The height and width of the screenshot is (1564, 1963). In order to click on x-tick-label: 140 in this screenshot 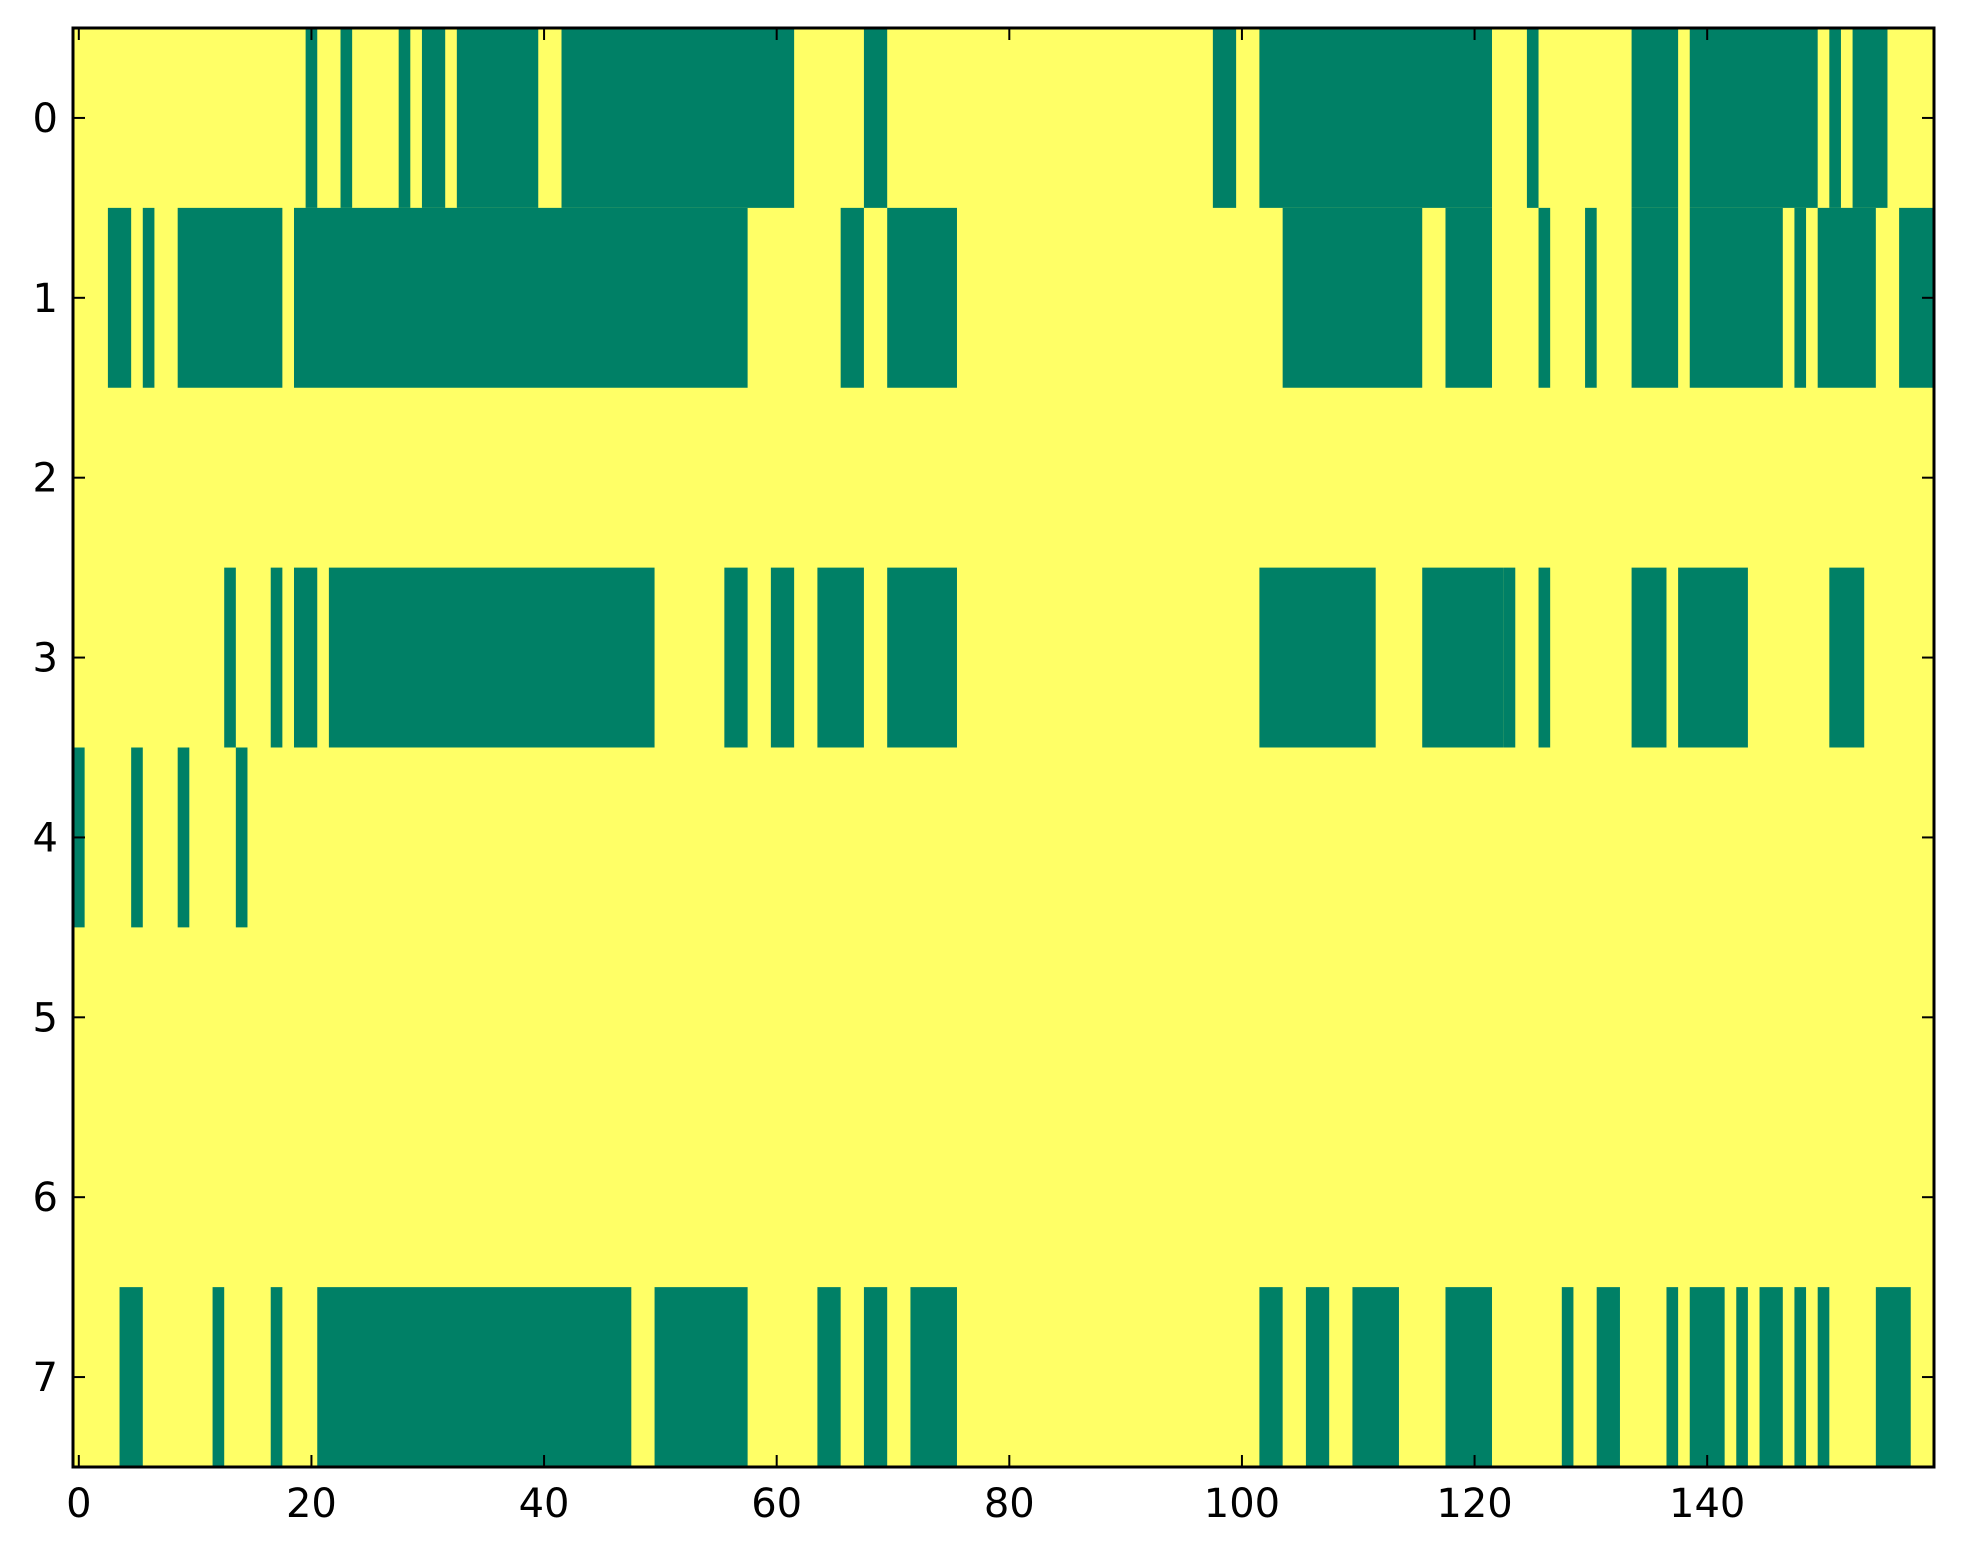, I will do `click(1707, 1504)`.